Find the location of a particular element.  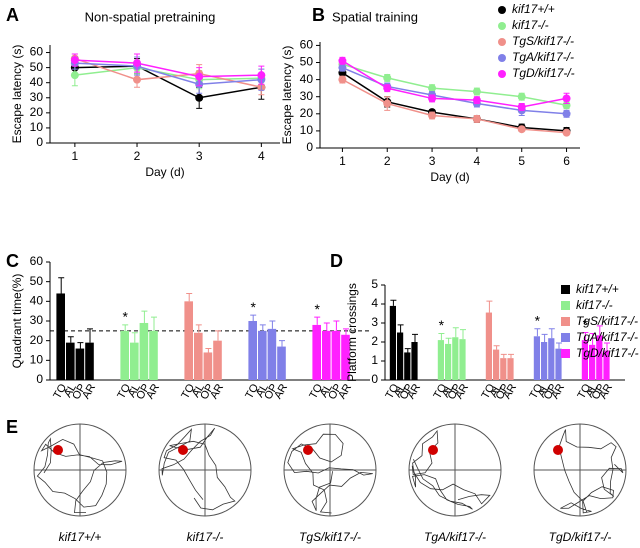

x-tick-label: 4 is located at coordinates (477, 161).